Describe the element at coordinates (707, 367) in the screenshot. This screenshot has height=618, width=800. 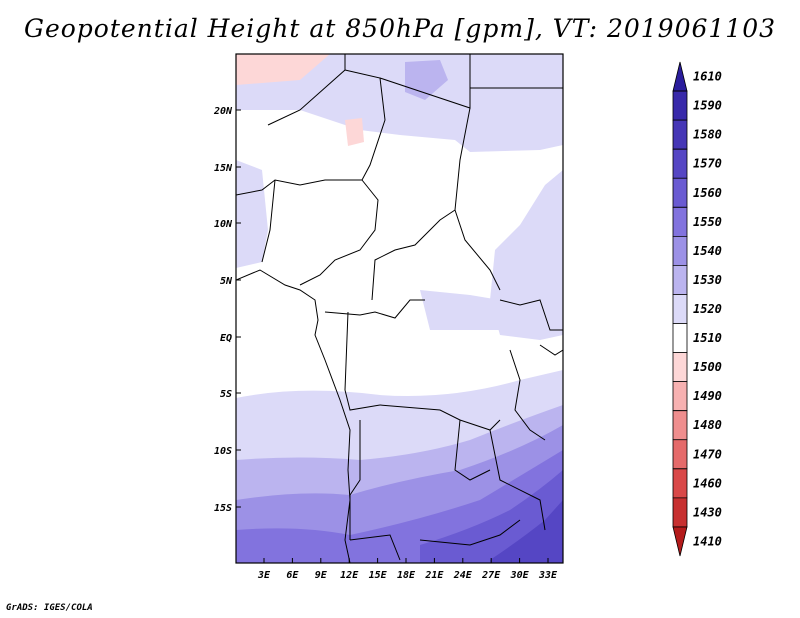
I see `colorbar-label: 1500` at that location.